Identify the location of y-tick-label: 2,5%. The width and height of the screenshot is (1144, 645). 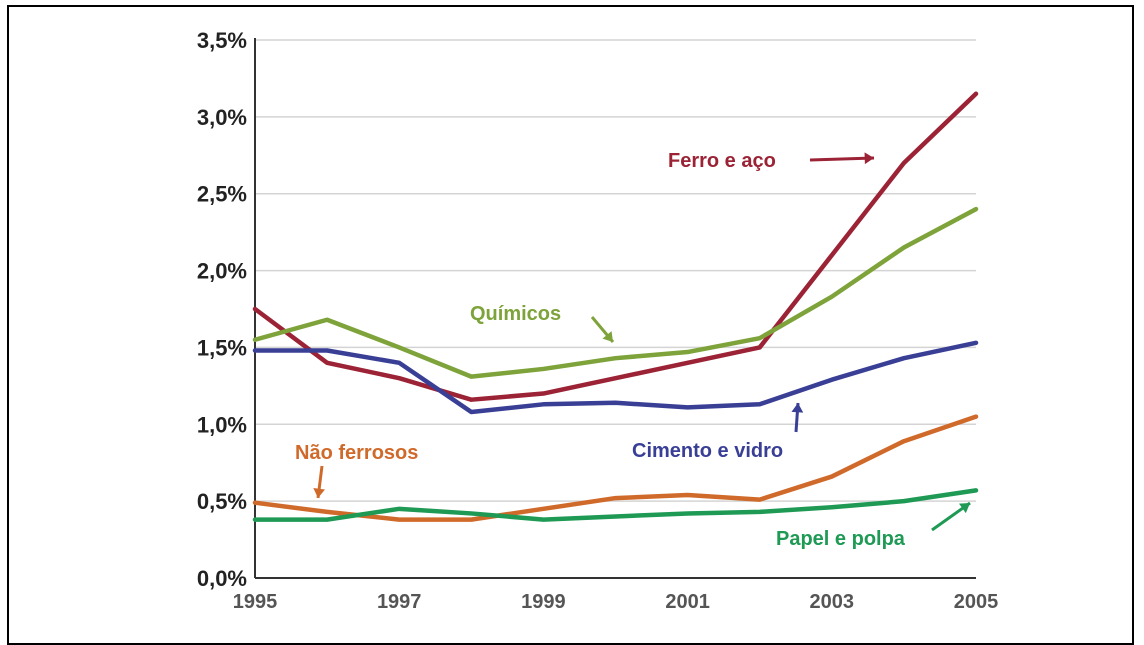
(222, 194).